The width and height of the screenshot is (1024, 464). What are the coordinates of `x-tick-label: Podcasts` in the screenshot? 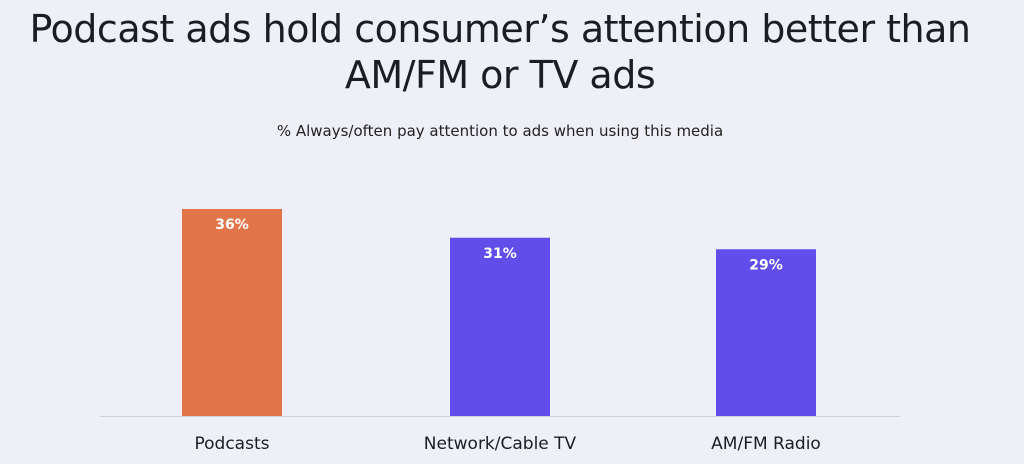 It's located at (232, 444).